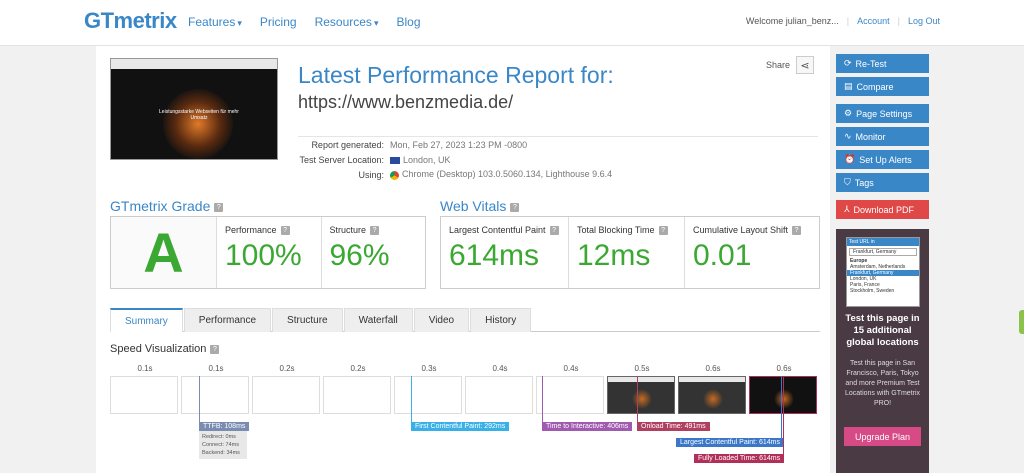 This screenshot has height=473, width=1024. Describe the element at coordinates (923, 21) in the screenshot. I see `logout-link: Log Out` at that location.